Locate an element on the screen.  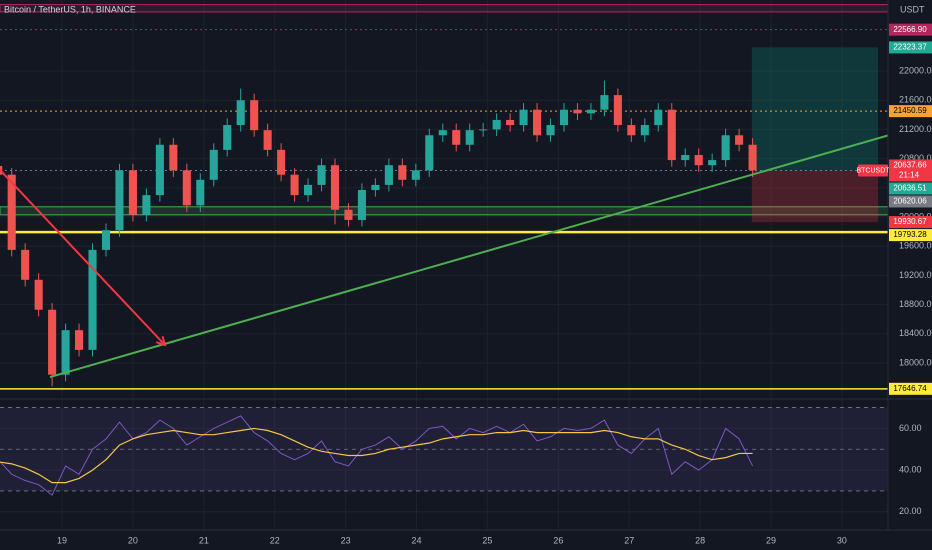
symbol-tag is located at coordinates (873, 170).